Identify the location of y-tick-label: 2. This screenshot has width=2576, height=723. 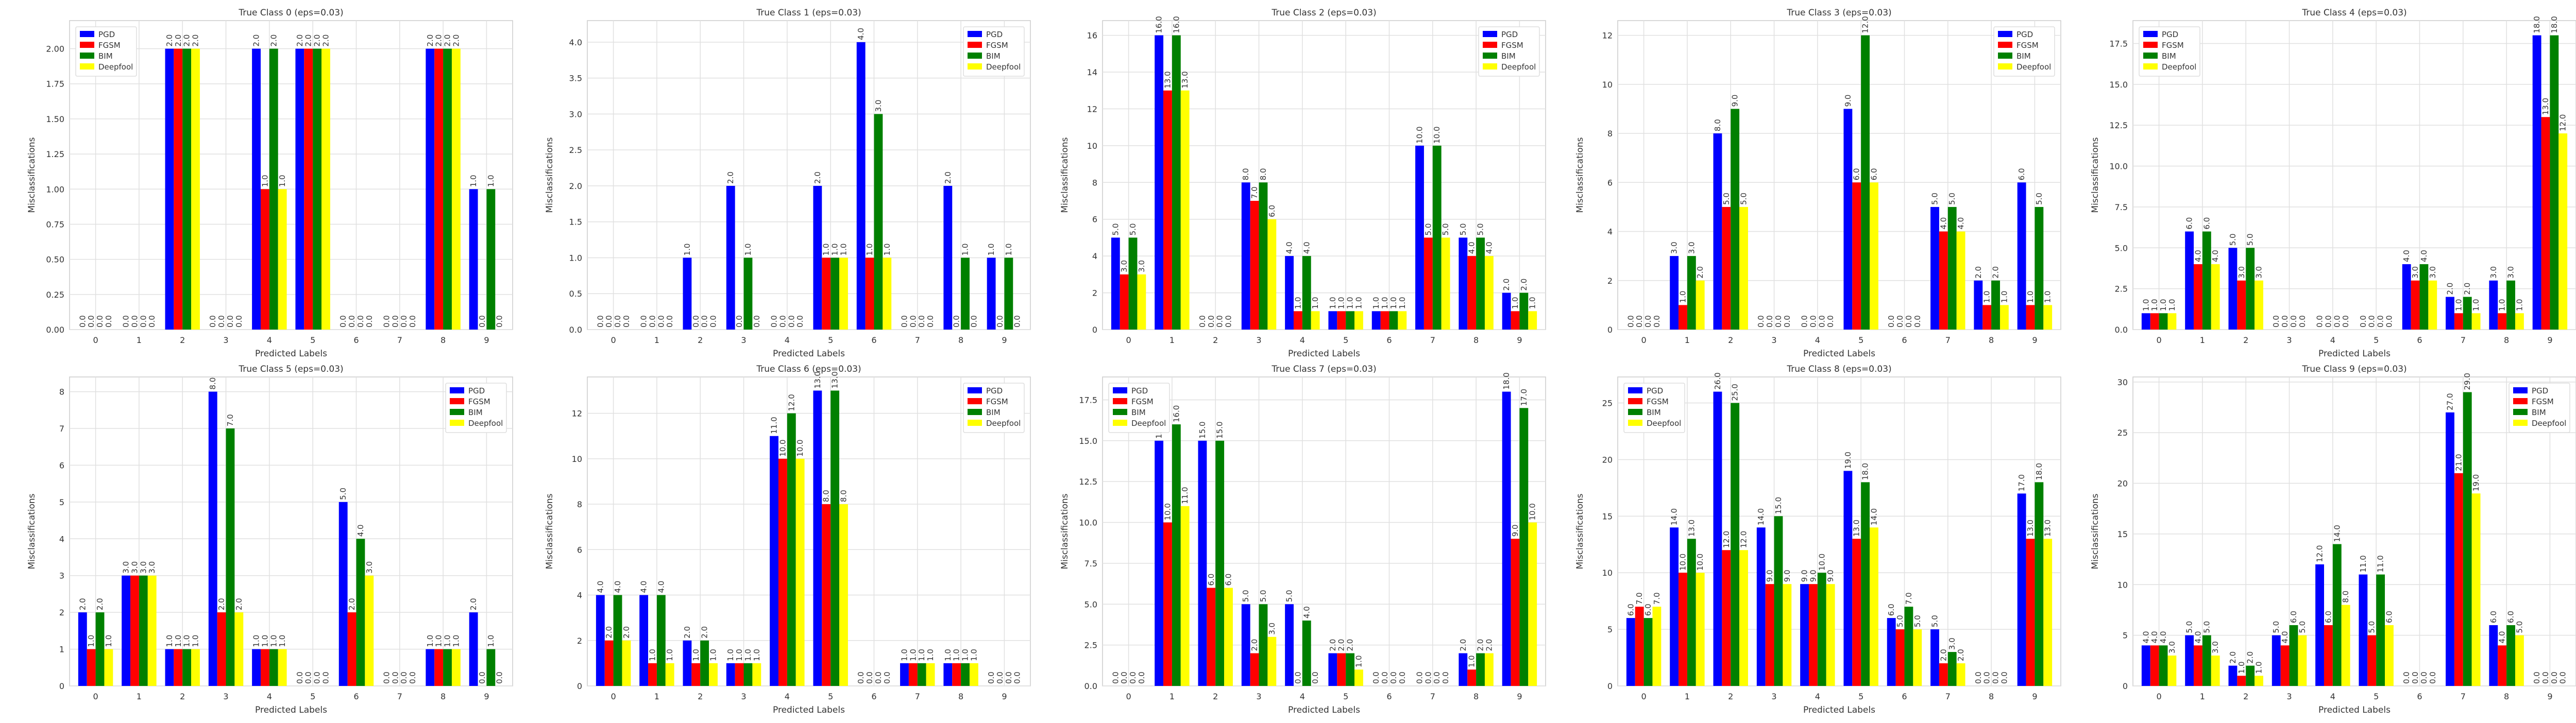
(579, 641).